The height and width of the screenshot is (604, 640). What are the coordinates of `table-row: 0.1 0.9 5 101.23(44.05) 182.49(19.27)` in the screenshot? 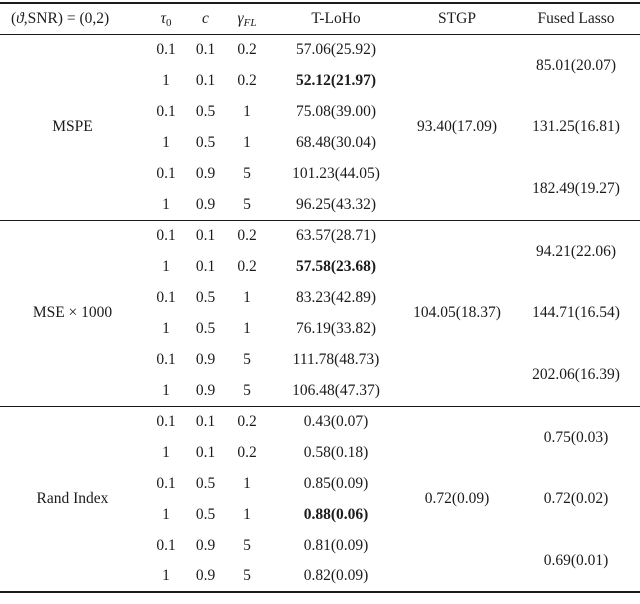 It's located at (320, 177).